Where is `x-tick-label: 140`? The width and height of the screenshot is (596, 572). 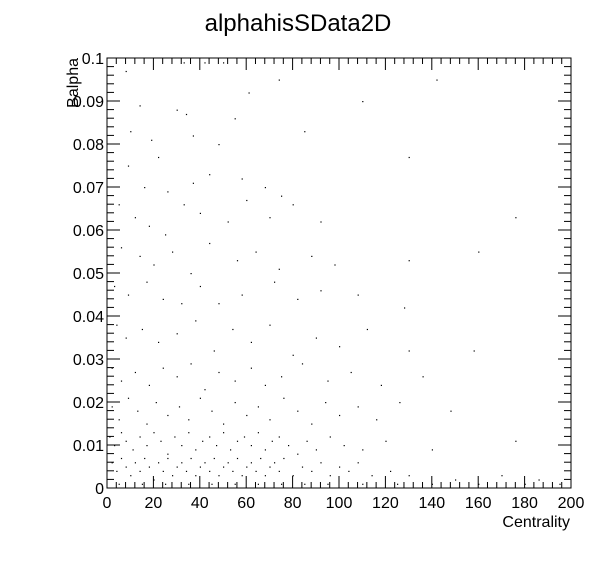
x-tick-label: 140 is located at coordinates (431, 503).